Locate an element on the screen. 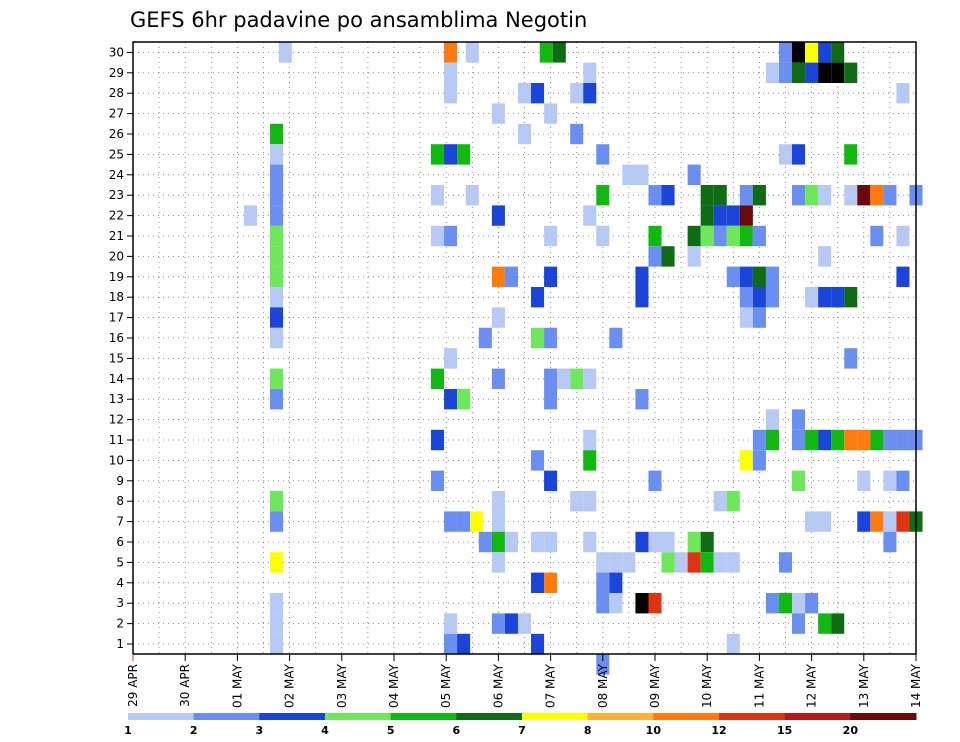 This screenshot has width=960, height=742. y-tick-label: 17 is located at coordinates (116, 318).